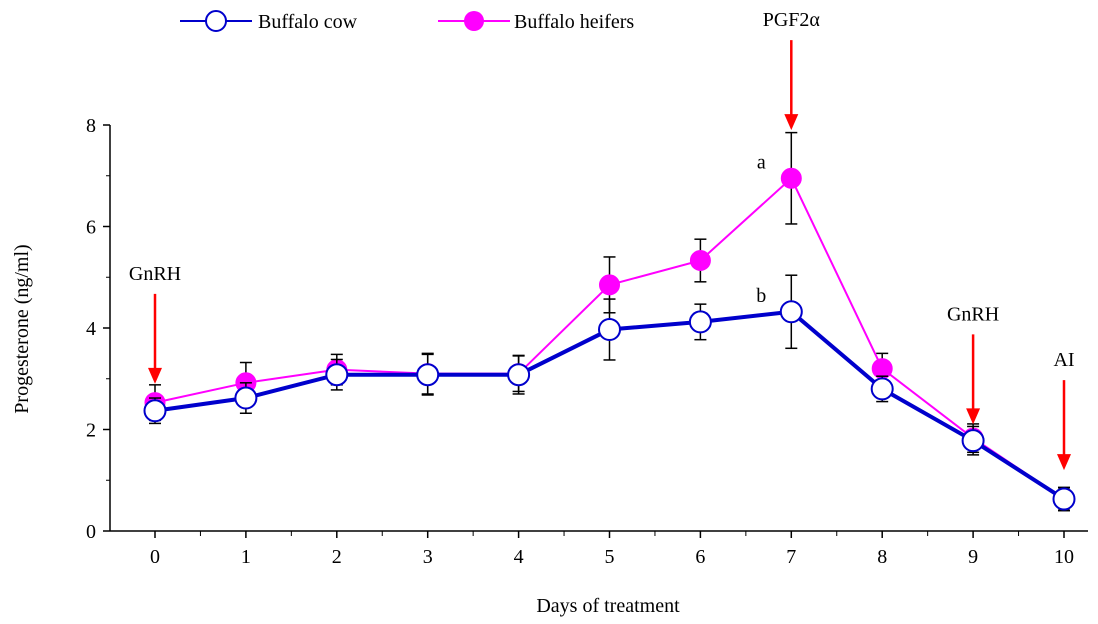 The image size is (1098, 624). I want to click on point-label: b, so click(761, 296).